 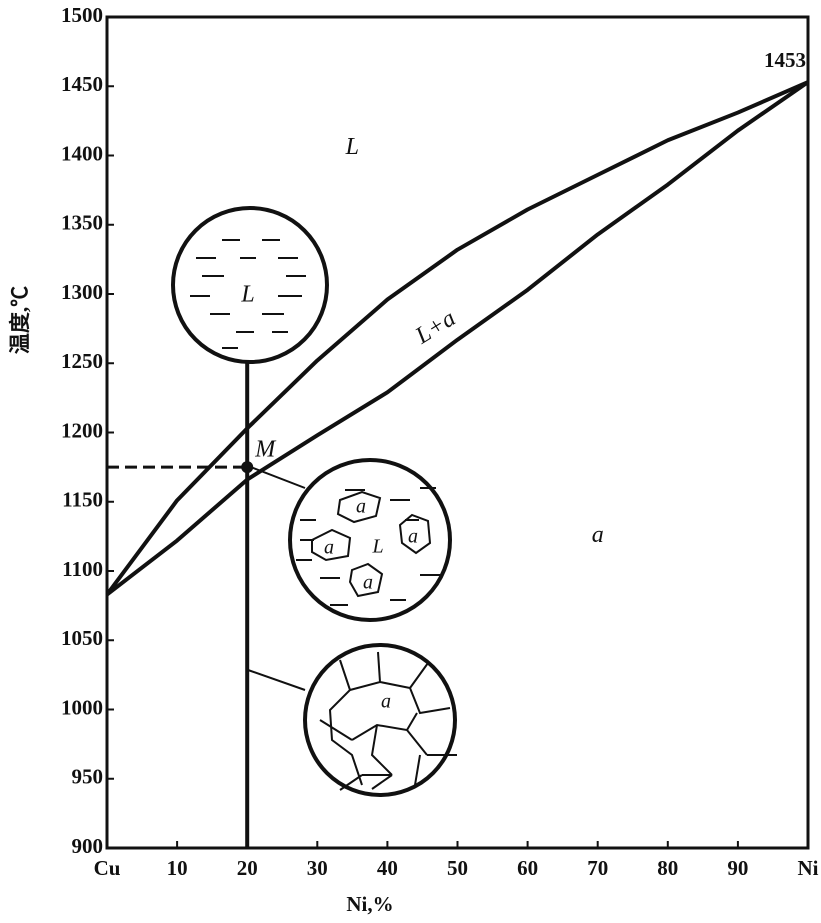 I want to click on y-tick-label: 1250, so click(x=82, y=361).